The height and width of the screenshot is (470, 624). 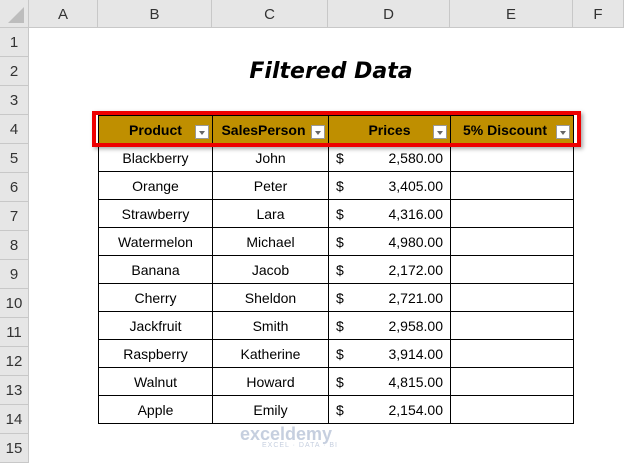 I want to click on price-amount: 4,815.00, so click(x=416, y=382).